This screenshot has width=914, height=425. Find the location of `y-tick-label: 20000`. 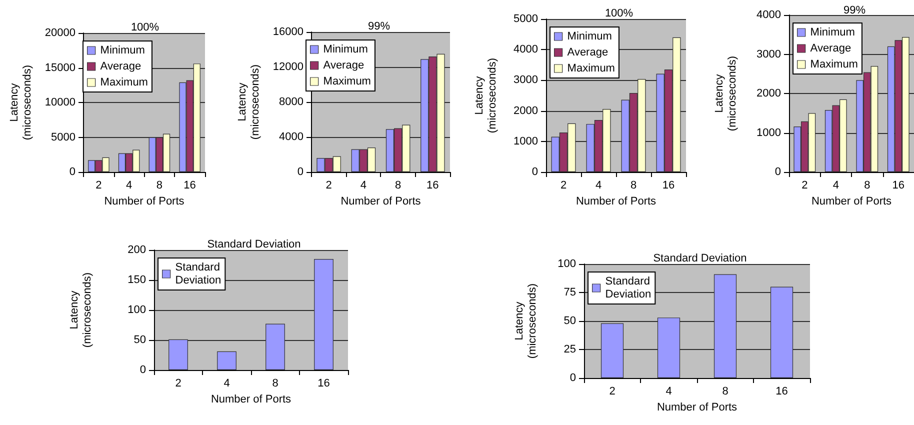

y-tick-label: 20000 is located at coordinates (60, 33).